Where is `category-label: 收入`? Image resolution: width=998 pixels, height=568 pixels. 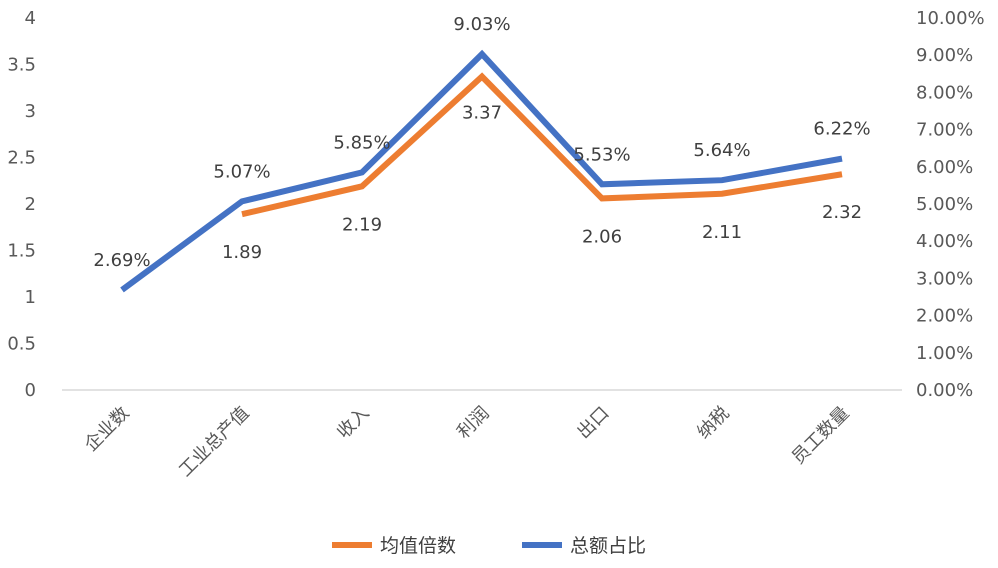
category-label: 收入 is located at coordinates (353, 423).